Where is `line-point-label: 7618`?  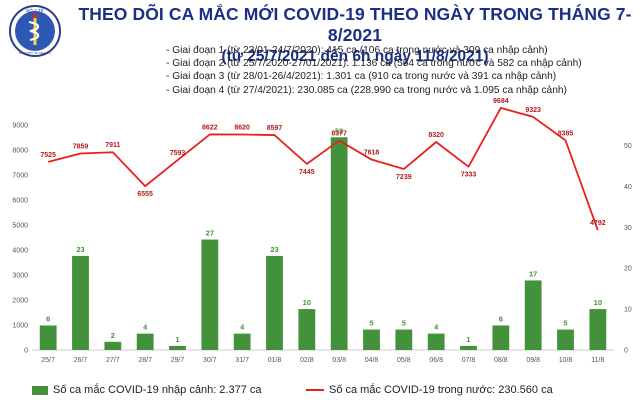 line-point-label: 7618 is located at coordinates (372, 153).